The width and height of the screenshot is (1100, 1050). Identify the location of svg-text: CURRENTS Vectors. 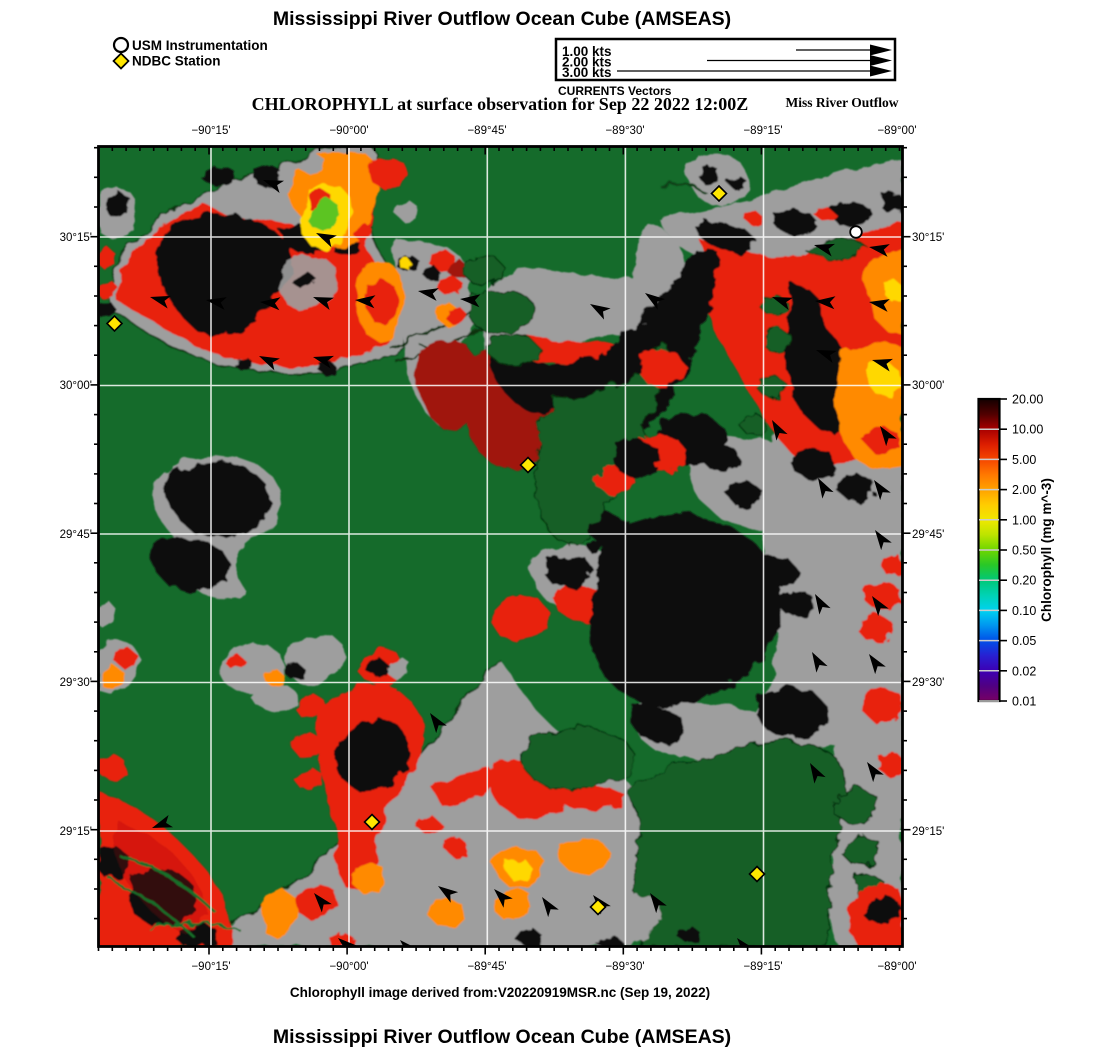
(615, 91).